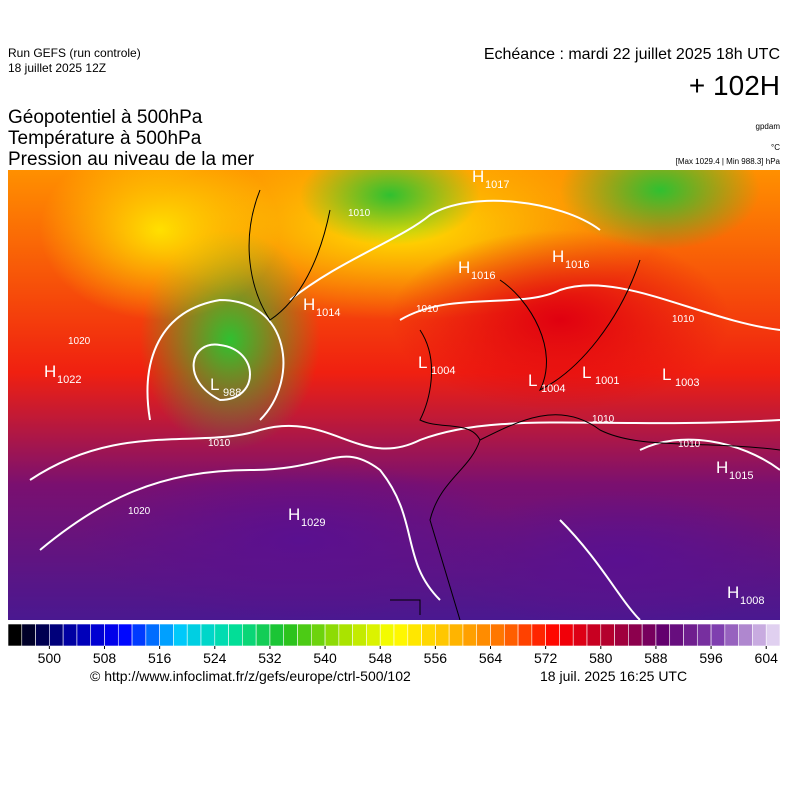 The width and height of the screenshot is (788, 789). What do you see at coordinates (775, 147) in the screenshot?
I see `unit: °C` at bounding box center [775, 147].